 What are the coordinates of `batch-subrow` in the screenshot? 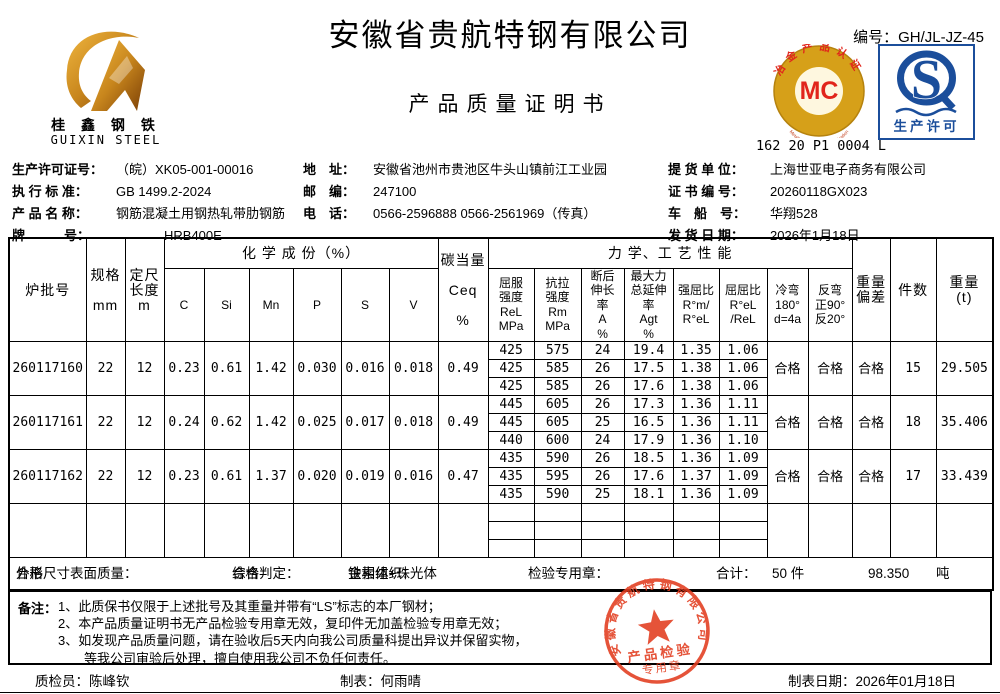 It's located at (501, 530).